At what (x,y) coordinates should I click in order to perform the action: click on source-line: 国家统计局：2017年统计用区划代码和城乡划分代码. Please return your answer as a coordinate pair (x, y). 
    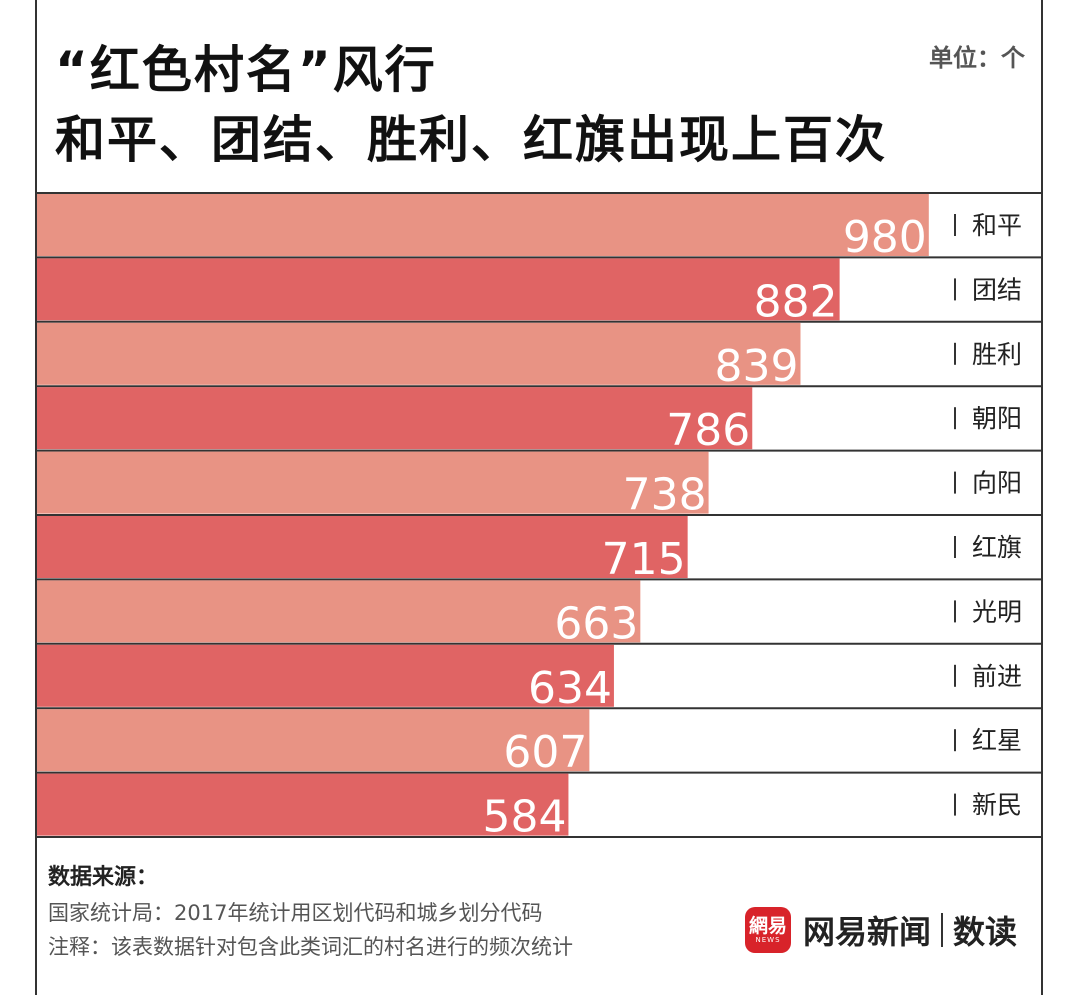
    Looking at the image, I should click on (295, 913).